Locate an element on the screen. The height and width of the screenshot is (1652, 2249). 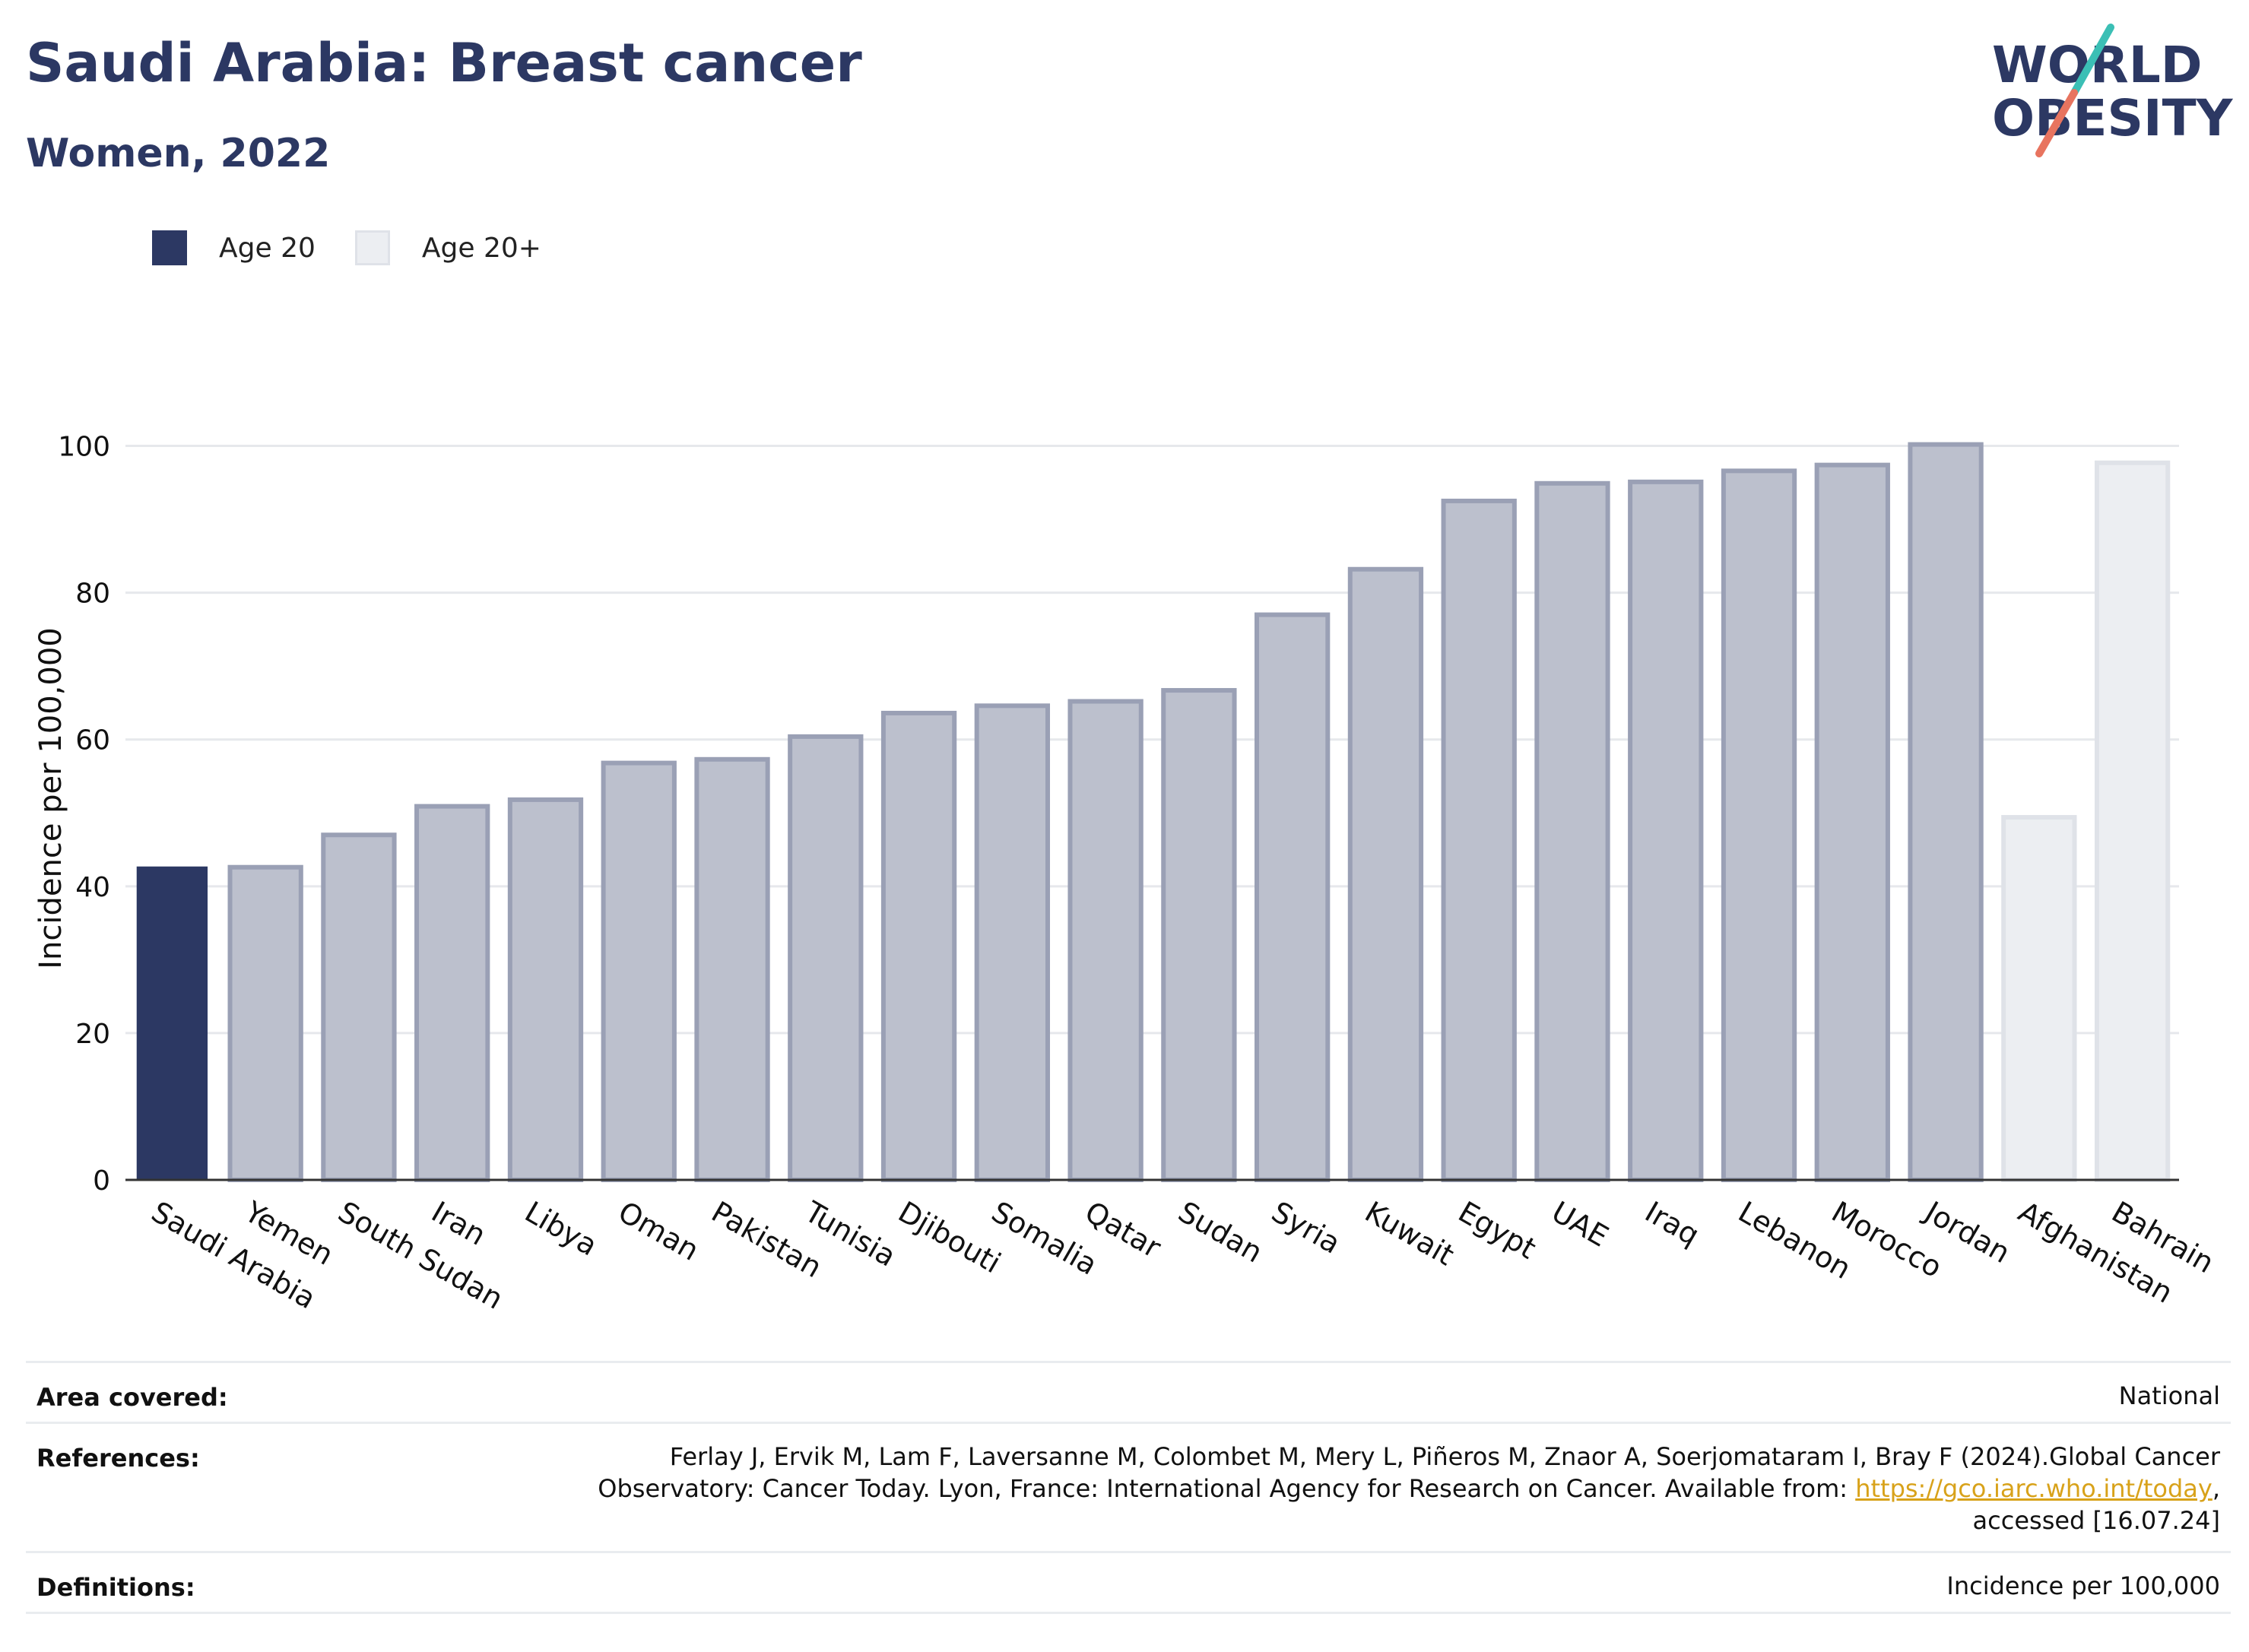
info-bottom-rule is located at coordinates (1128, 1613).